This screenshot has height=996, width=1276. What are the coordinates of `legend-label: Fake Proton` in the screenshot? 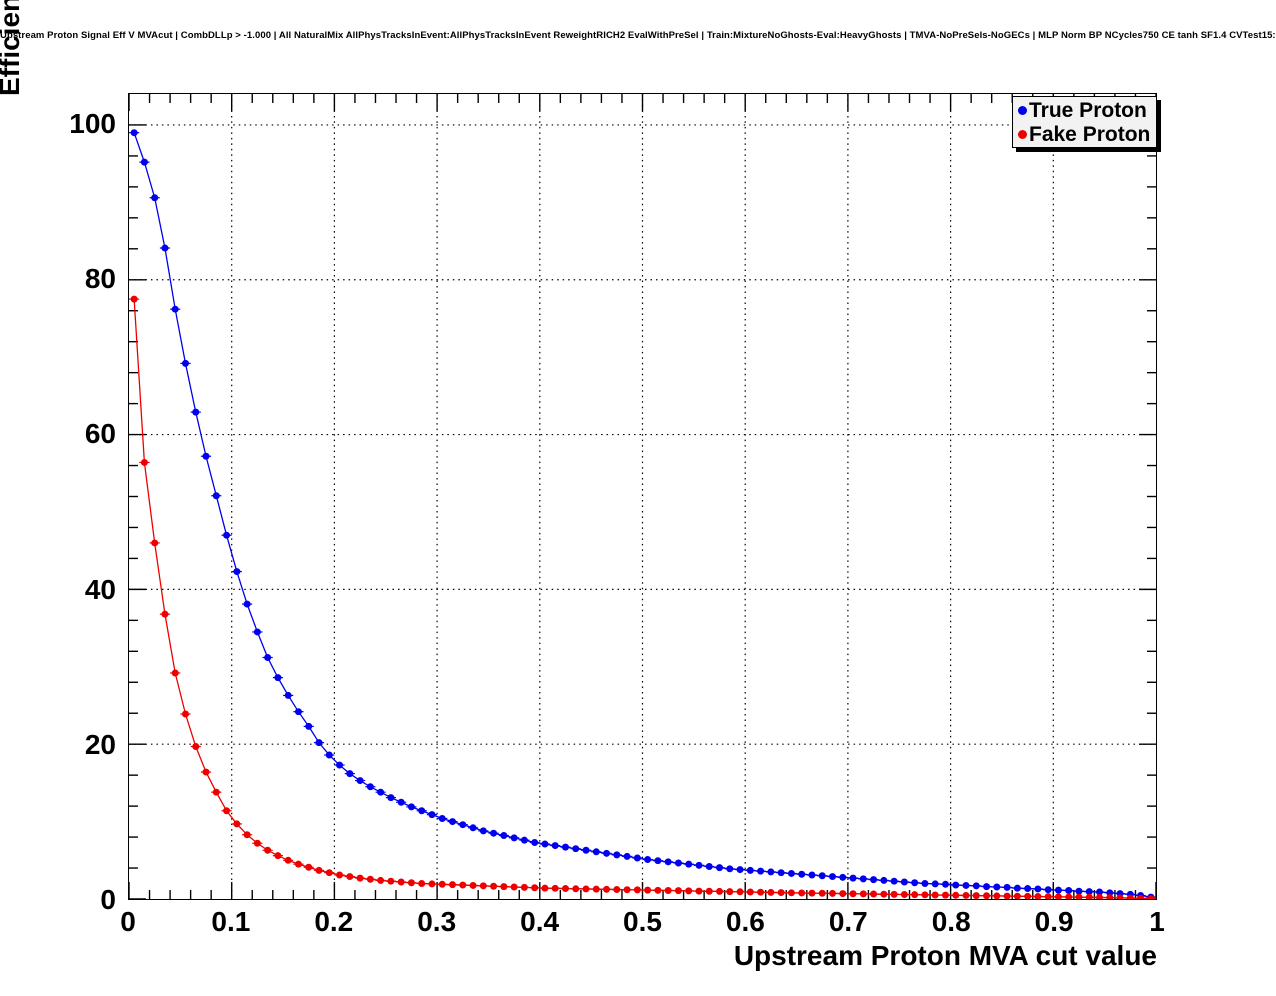 It's located at (1090, 134).